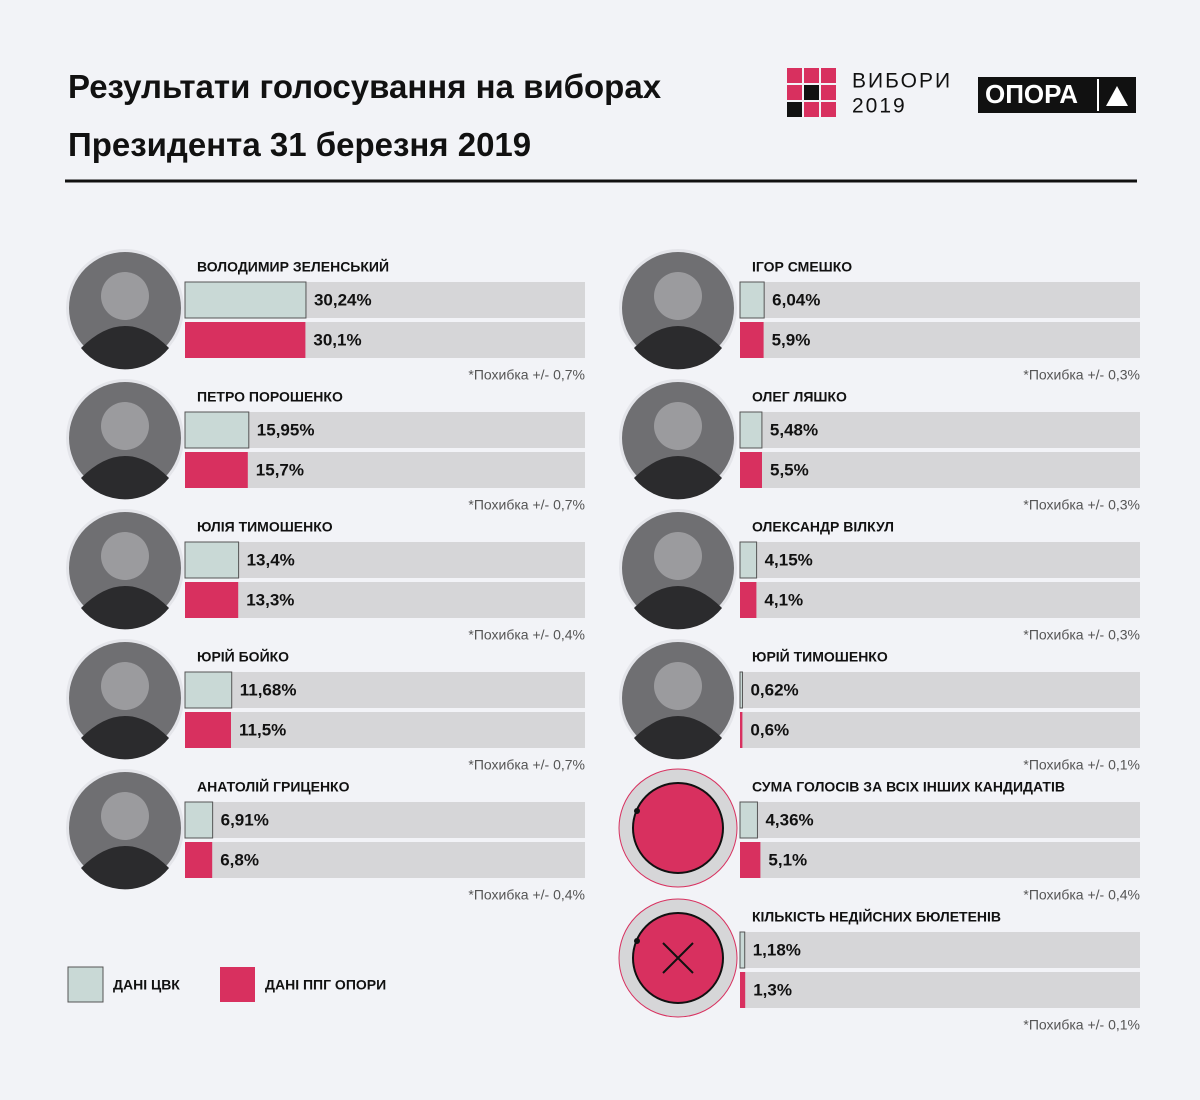 The width and height of the screenshot is (1200, 1100). What do you see at coordinates (789, 819) in the screenshot?
I see `value-label: 4,36%` at bounding box center [789, 819].